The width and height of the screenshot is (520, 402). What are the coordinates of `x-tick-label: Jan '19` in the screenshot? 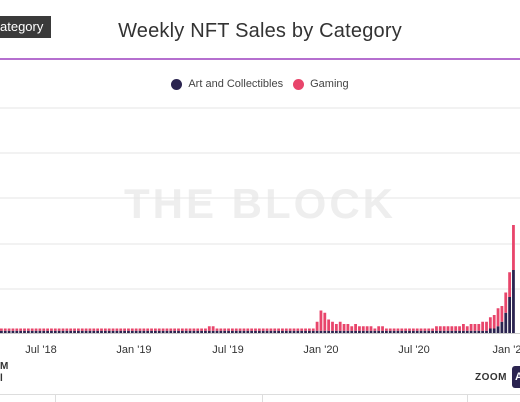 It's located at (133, 350).